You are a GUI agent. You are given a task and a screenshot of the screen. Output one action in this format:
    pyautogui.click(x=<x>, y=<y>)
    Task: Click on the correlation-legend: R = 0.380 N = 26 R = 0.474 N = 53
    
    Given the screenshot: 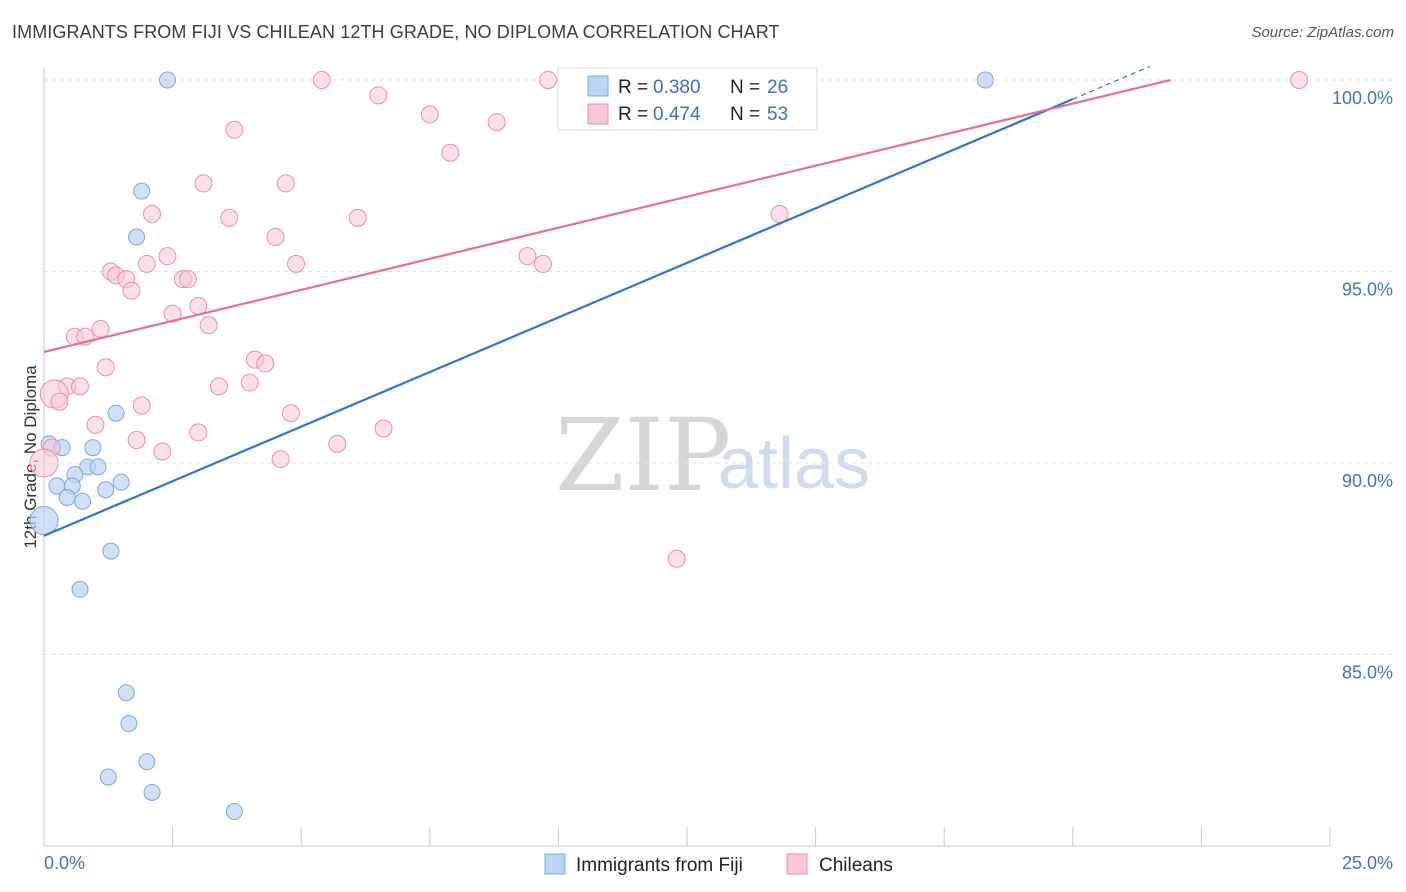 What is the action you would take?
    pyautogui.click(x=687, y=99)
    